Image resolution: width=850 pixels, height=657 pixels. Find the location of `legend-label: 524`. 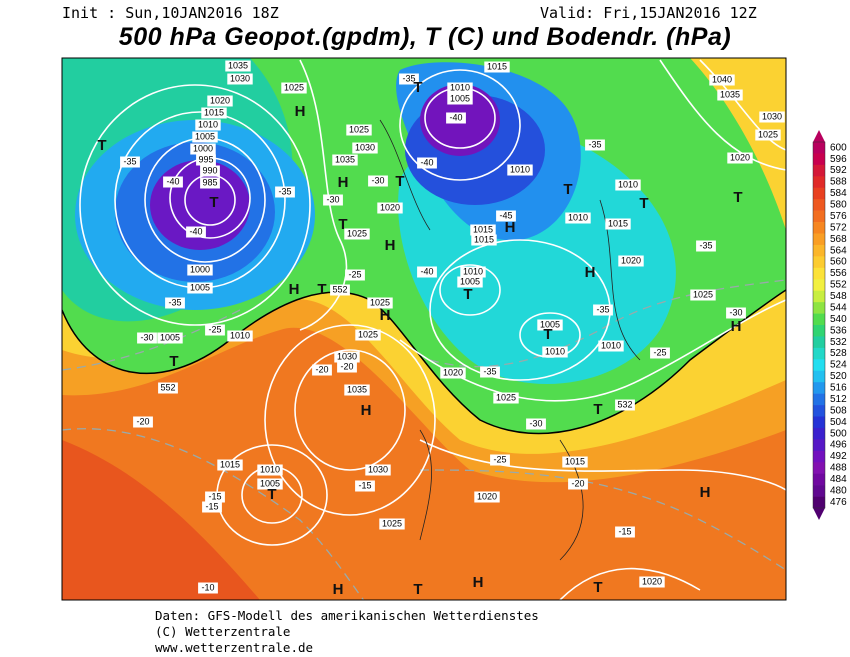

legend-label: 524 is located at coordinates (838, 365).